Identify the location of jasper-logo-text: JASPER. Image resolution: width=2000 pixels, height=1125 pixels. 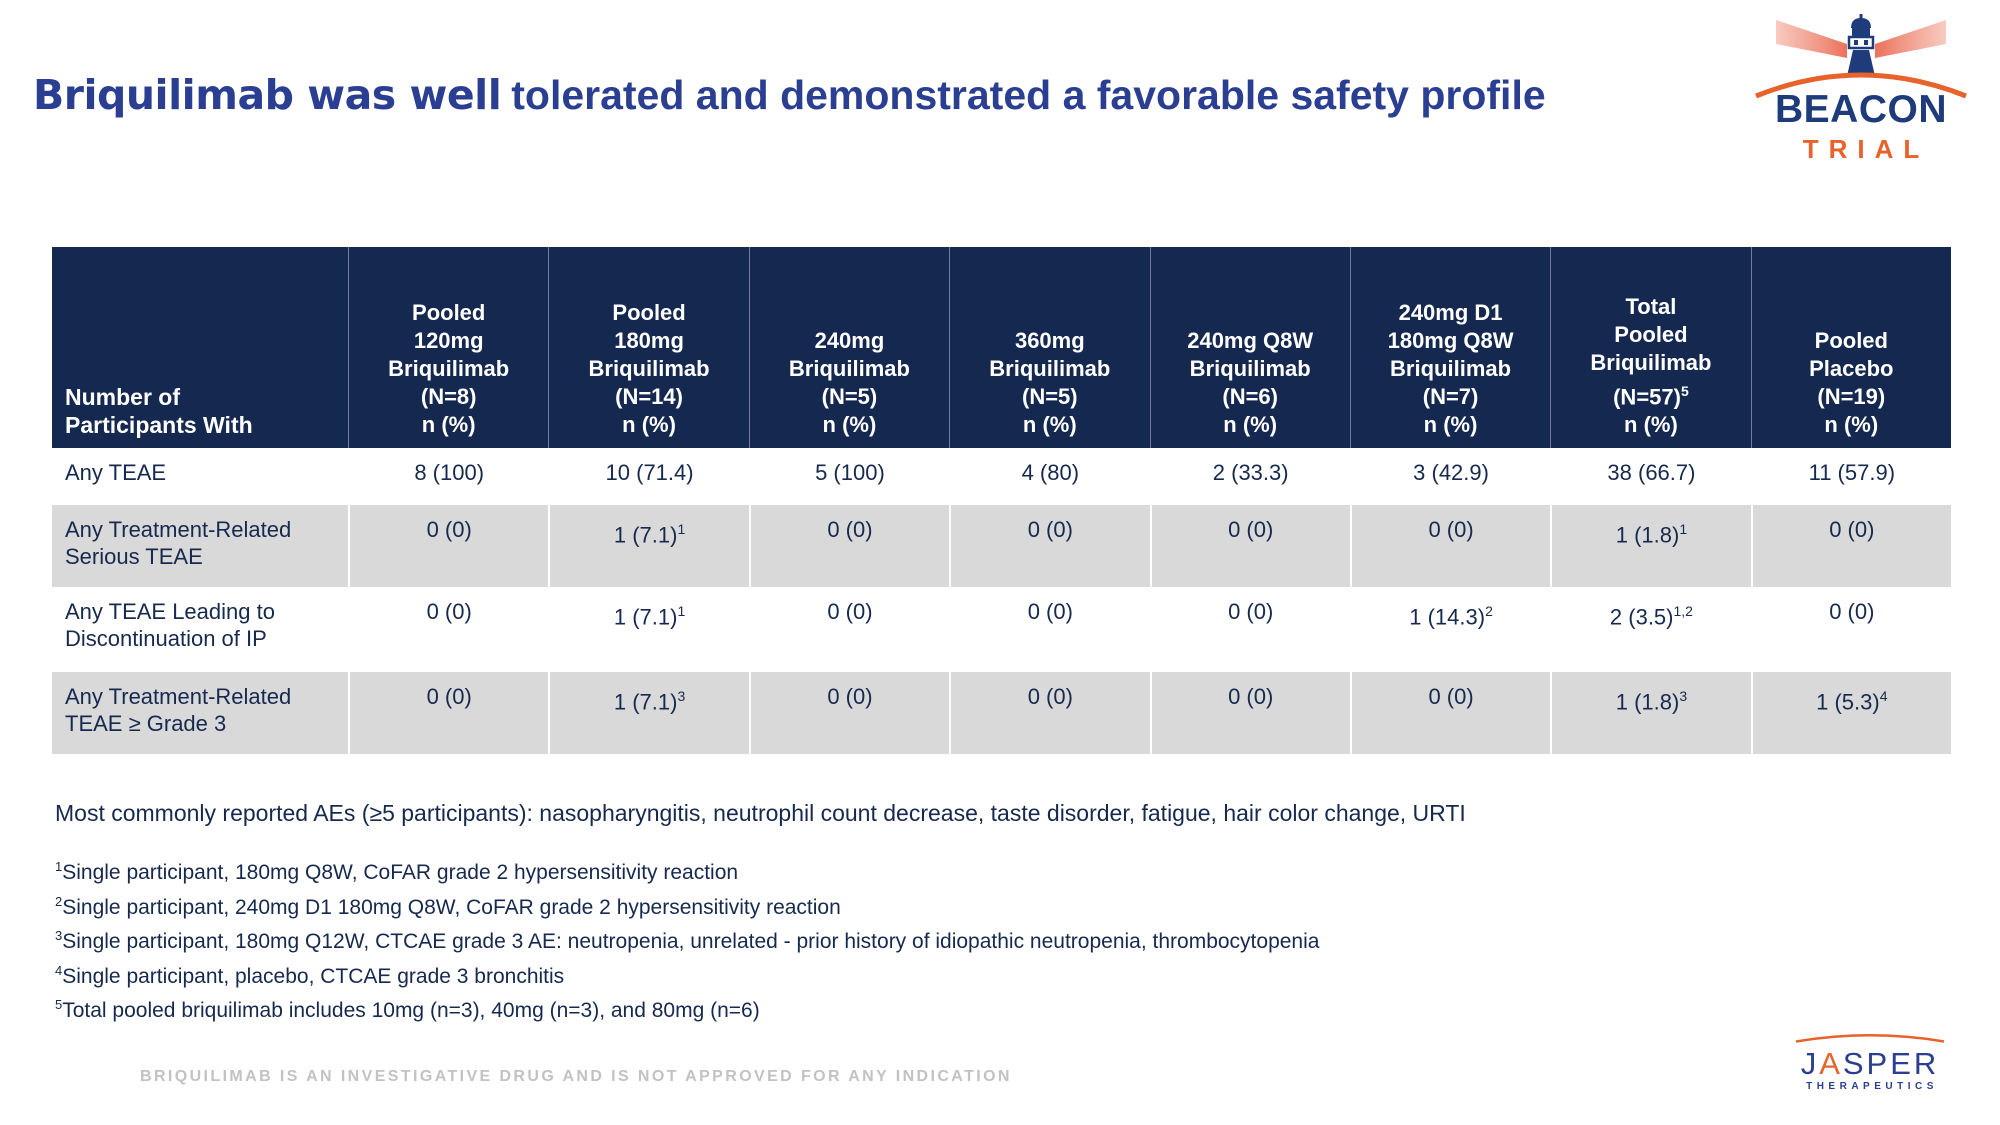
(1870, 1064).